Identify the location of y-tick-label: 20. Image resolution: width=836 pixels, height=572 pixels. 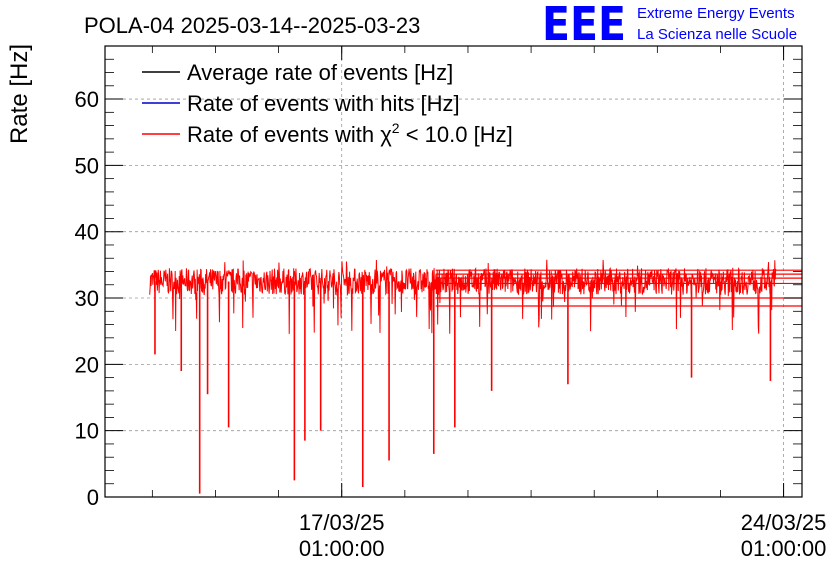
(87, 364).